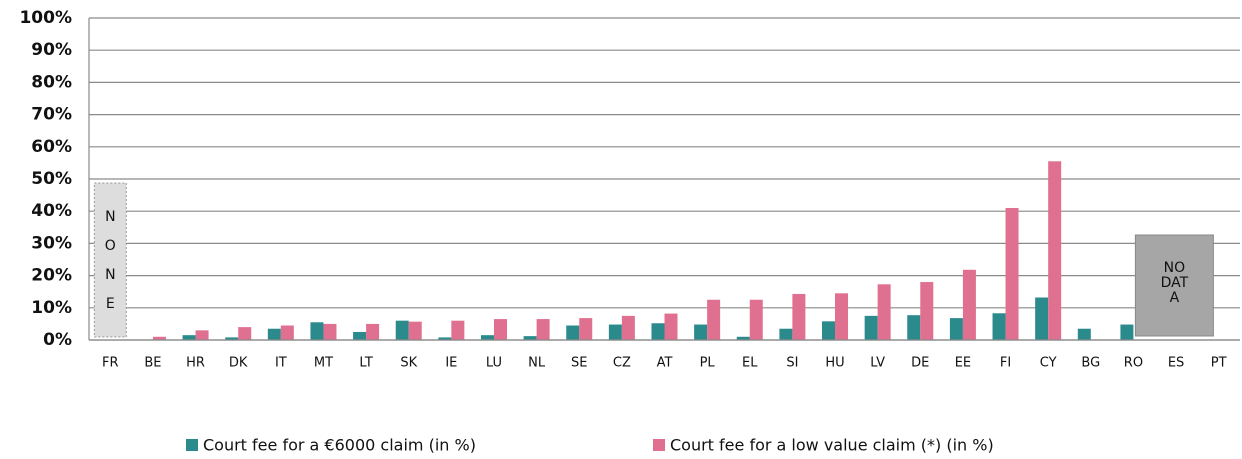 The width and height of the screenshot is (1242, 459). Describe the element at coordinates (579, 363) in the screenshot. I see `x-tick-label: SE` at that location.